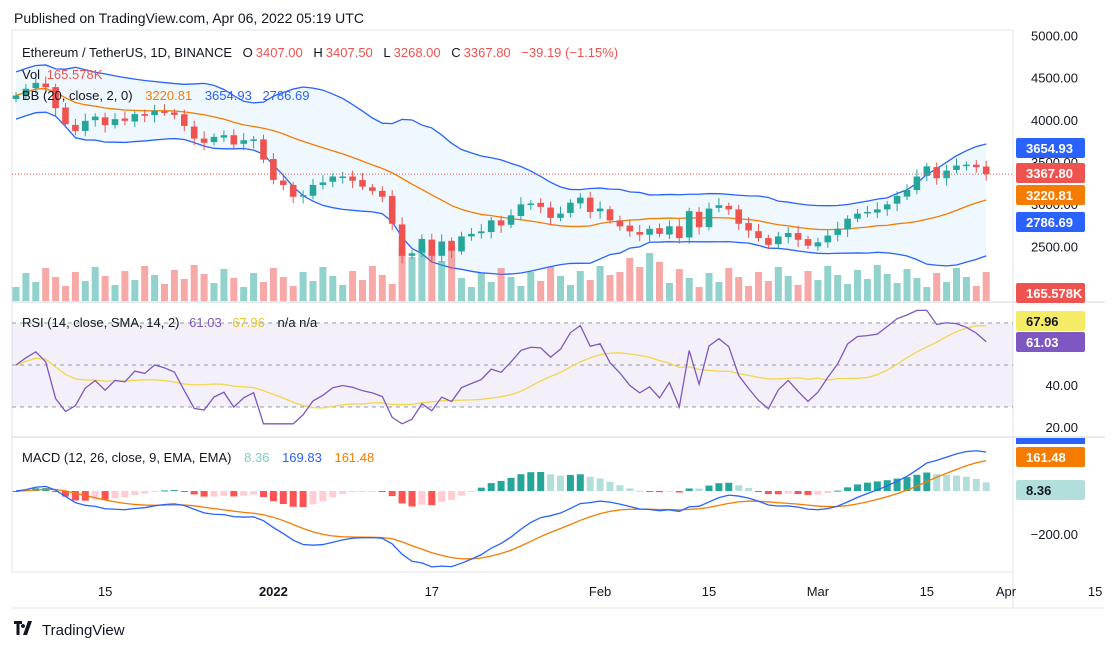  What do you see at coordinates (1042, 321) in the screenshot?
I see `svg-text: 67.96` at bounding box center [1042, 321].